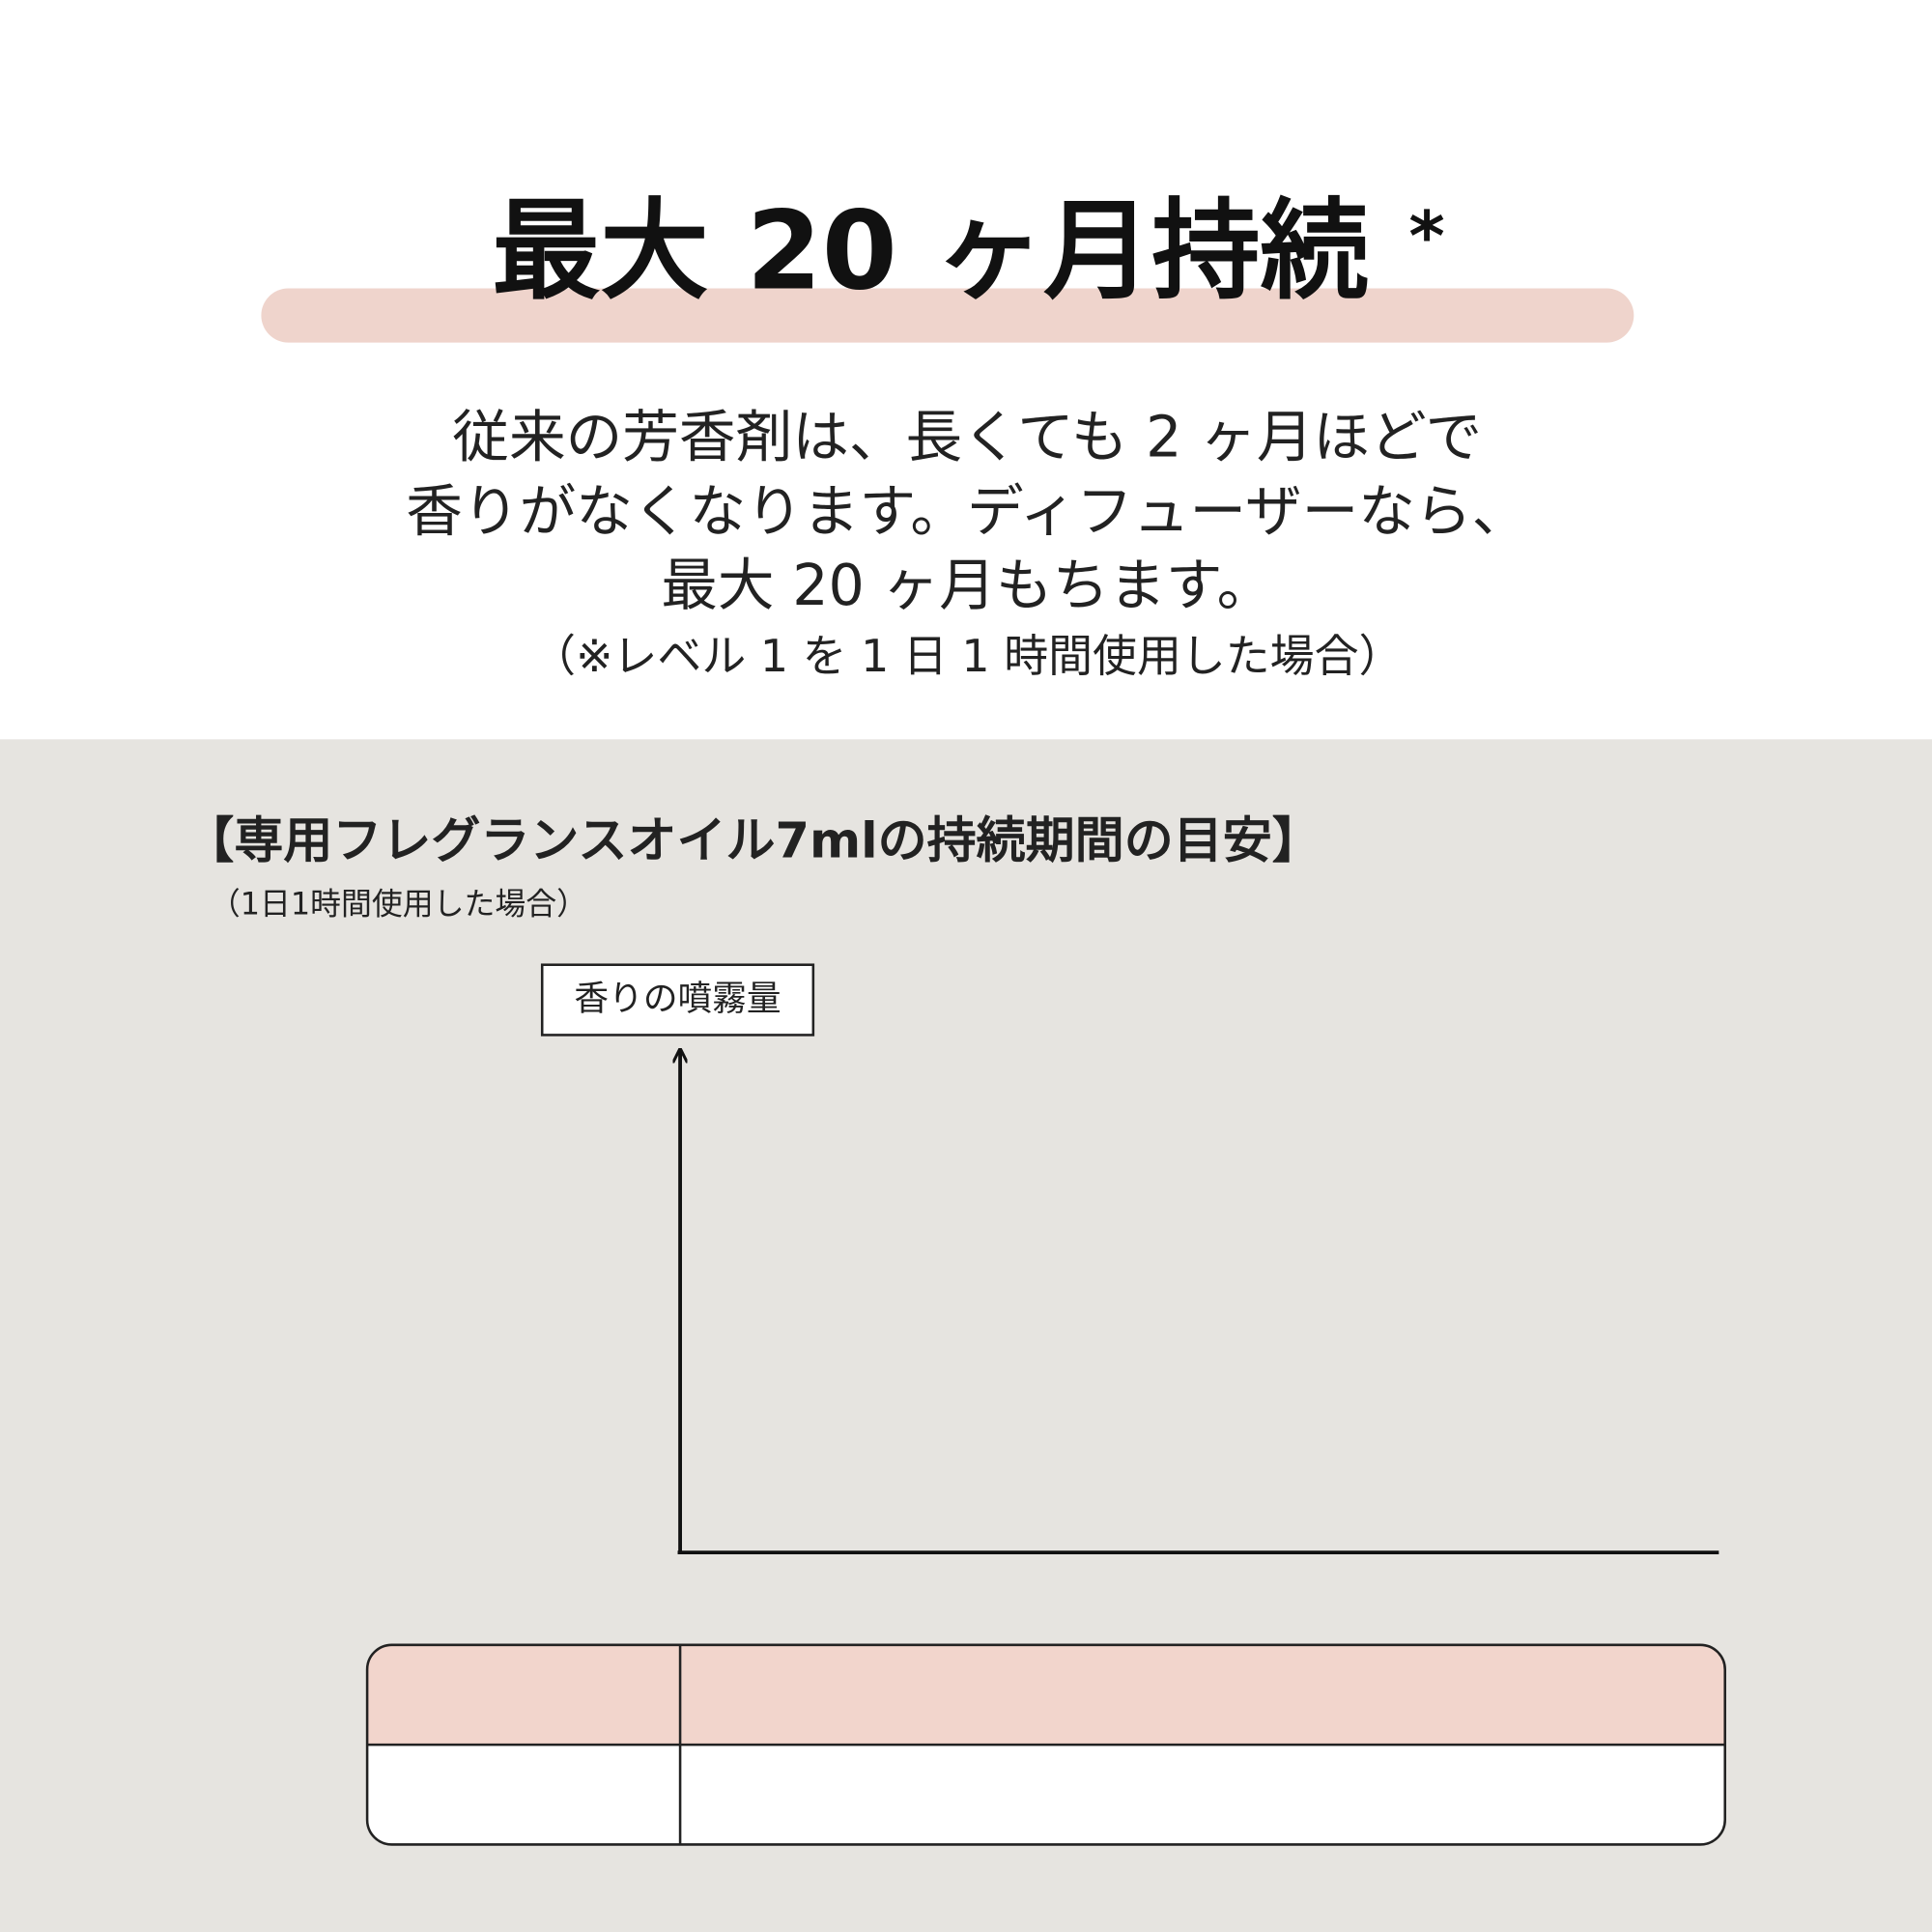 This screenshot has width=1932, height=1932. Describe the element at coordinates (967, 656) in the screenshot. I see `lead-note: （※レベル 1 を 1 日 1 時間使用した場合）` at that location.